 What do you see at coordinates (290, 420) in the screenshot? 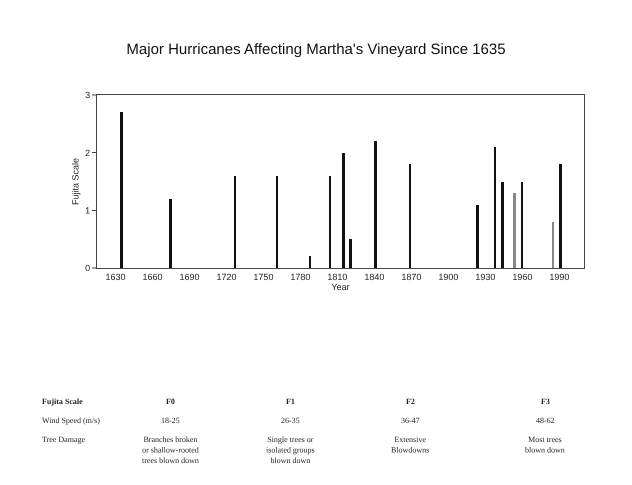
I see `text: 26-35` at bounding box center [290, 420].